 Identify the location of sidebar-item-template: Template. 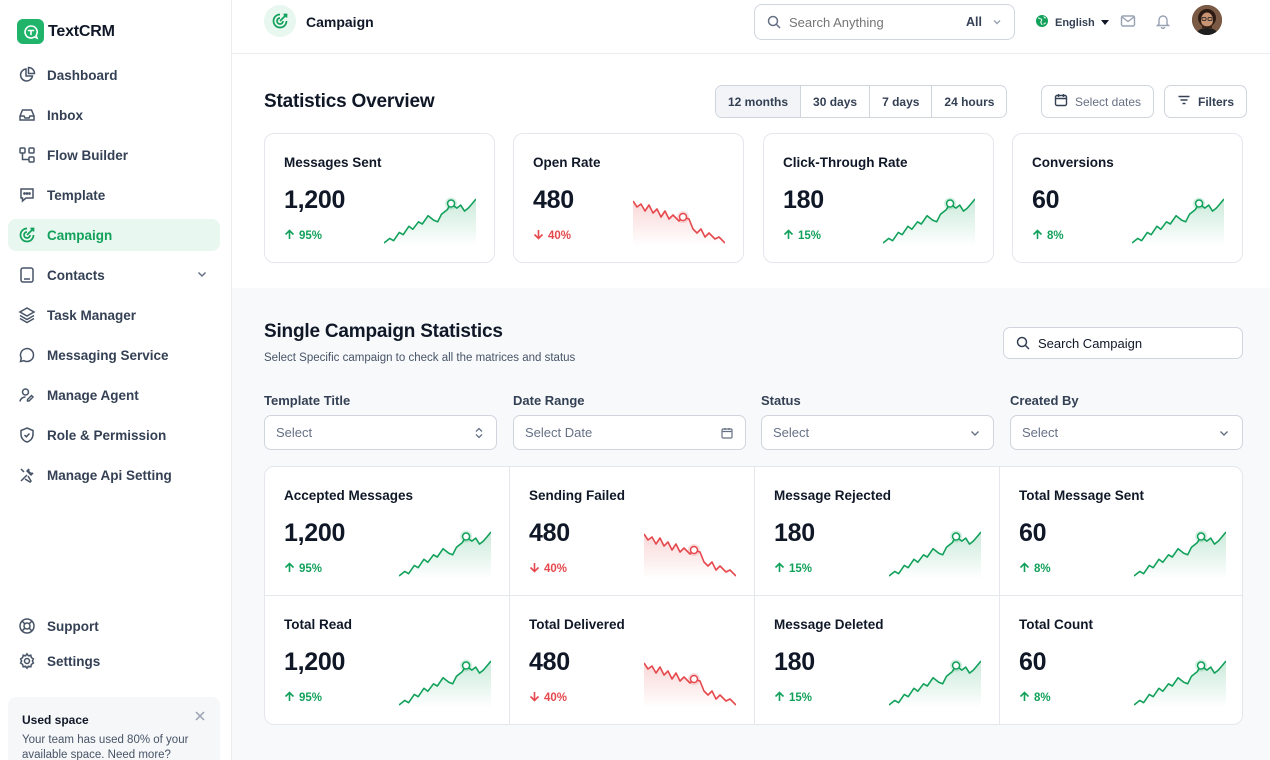
(114, 195).